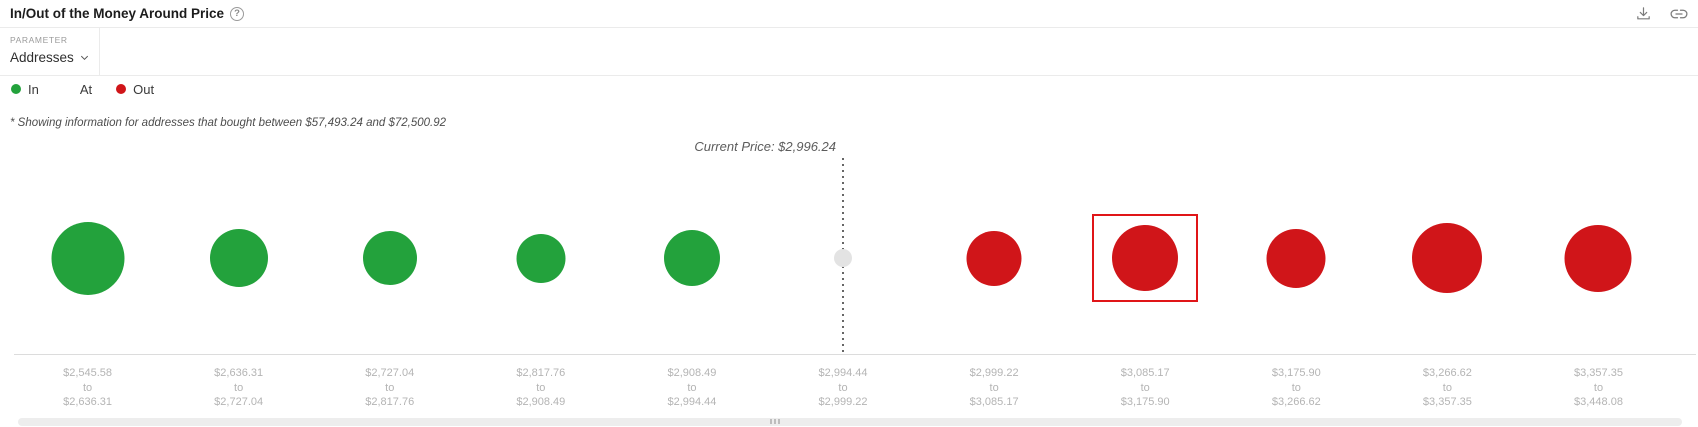 Image resolution: width=1698 pixels, height=427 pixels. Describe the element at coordinates (237, 13) in the screenshot. I see `help-icon: ?` at that location.